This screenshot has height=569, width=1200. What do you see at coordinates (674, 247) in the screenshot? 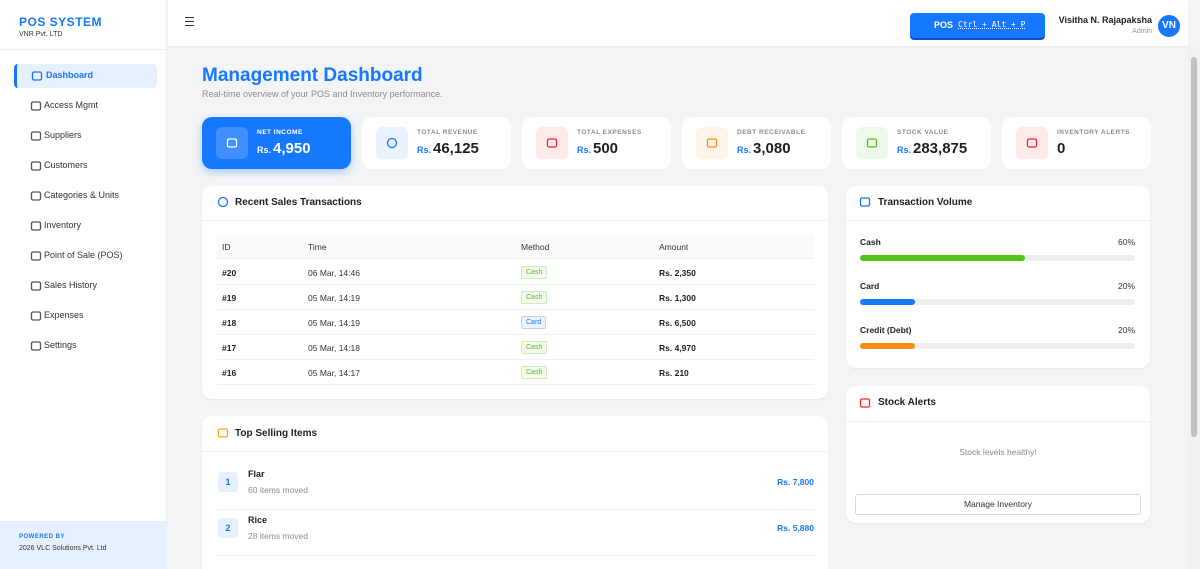
I see `column-header: Amount` at bounding box center [674, 247].